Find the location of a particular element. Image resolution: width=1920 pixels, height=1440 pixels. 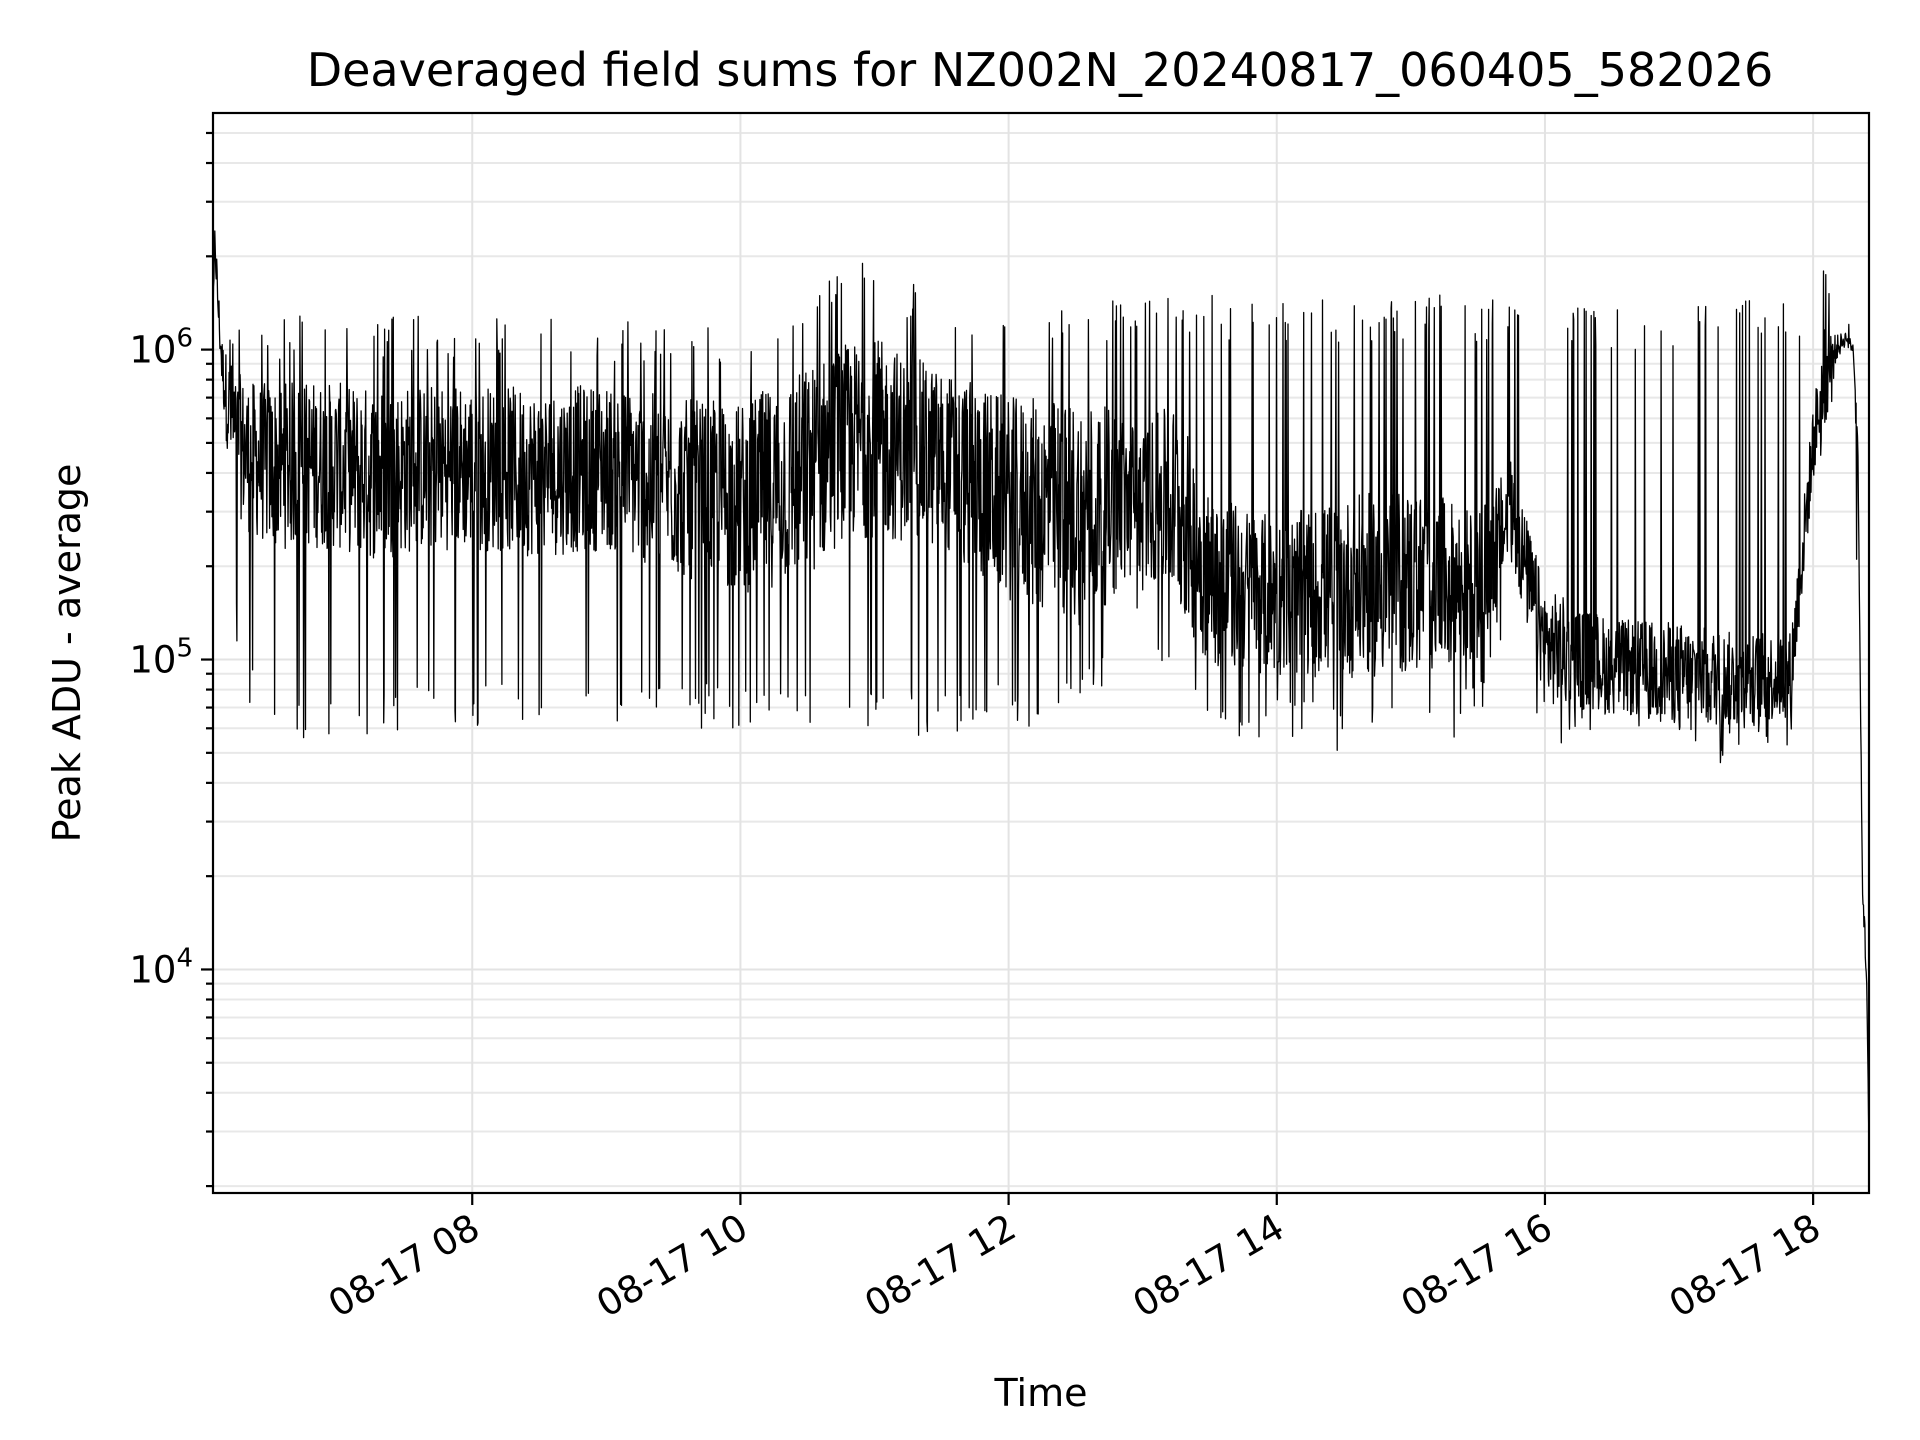

x-axis-label: Time is located at coordinates (1041, 1393).